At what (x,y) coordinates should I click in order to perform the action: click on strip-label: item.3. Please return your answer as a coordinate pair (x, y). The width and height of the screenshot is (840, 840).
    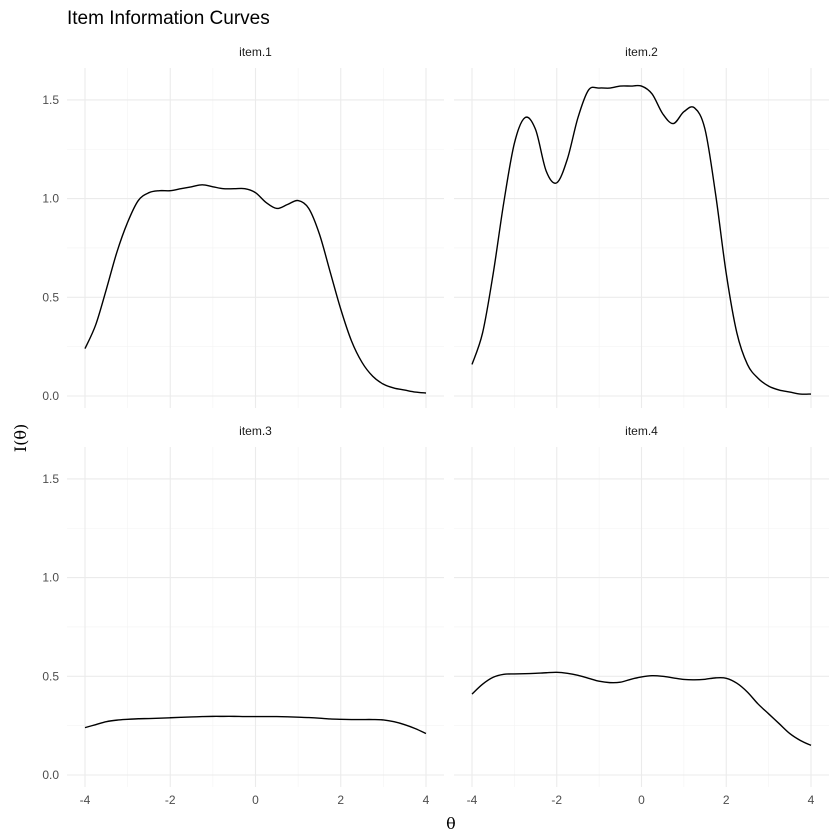
    Looking at the image, I should click on (255, 431).